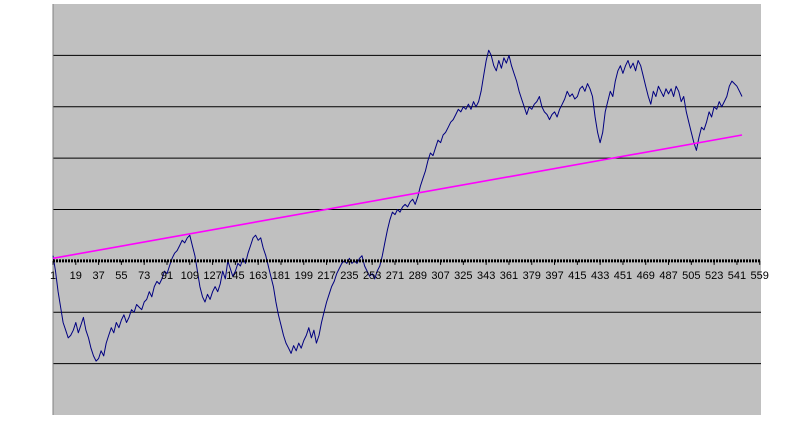 This screenshot has width=800, height=423. I want to click on x-tick-label: 37, so click(98, 276).